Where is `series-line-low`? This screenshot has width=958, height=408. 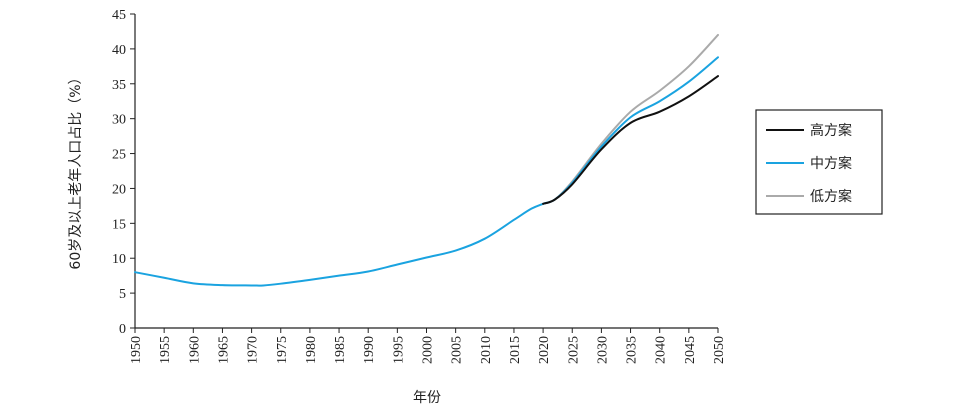
series-line-low is located at coordinates (630, 119).